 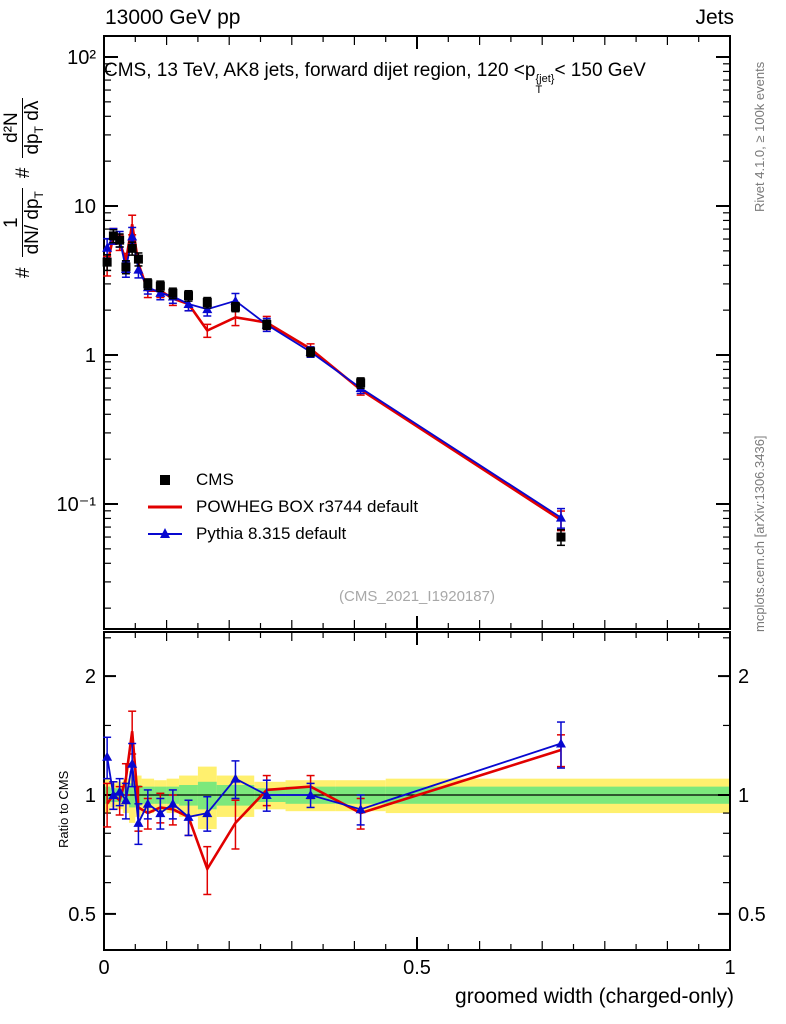 I want to click on analysis-topic-label: Jets, so click(x=714, y=17).